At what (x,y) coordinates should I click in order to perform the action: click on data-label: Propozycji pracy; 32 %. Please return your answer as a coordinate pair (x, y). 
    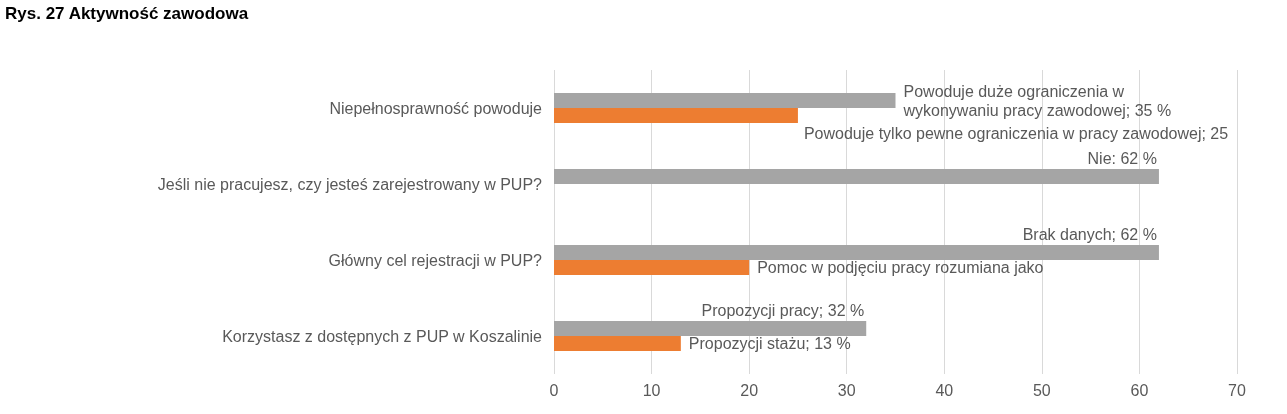
    Looking at the image, I should click on (783, 310).